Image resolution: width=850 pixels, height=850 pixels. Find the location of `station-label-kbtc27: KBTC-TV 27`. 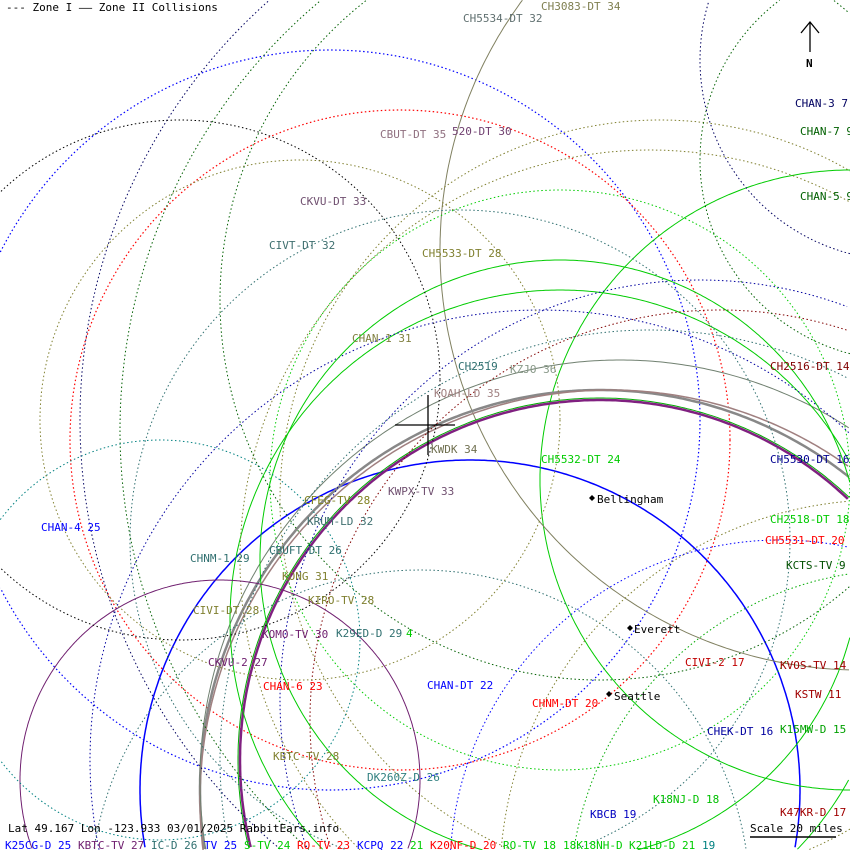

station-label-kbtc27: KBTC-TV 27 is located at coordinates (111, 844).